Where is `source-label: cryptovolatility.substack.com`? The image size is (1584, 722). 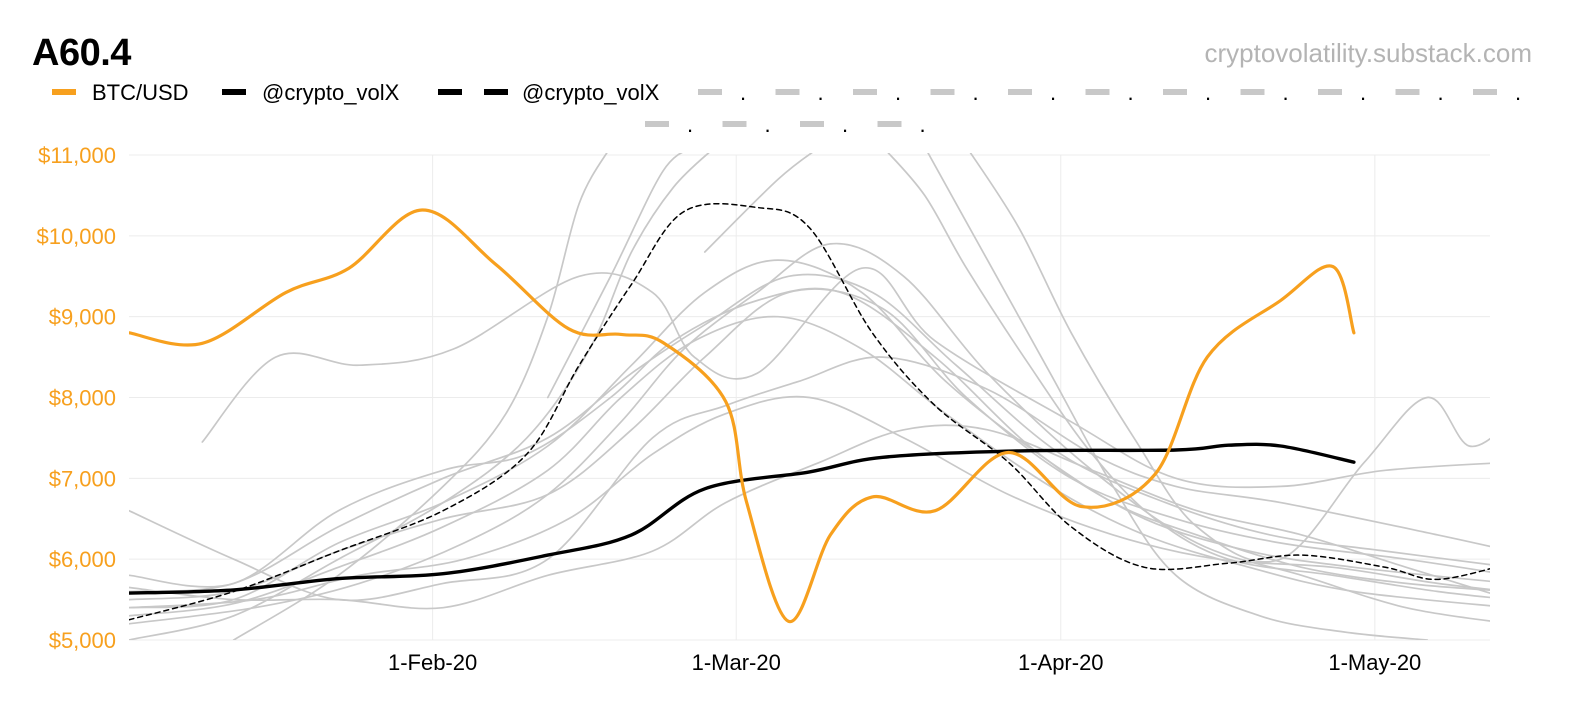 source-label: cryptovolatility.substack.com is located at coordinates (1368, 53).